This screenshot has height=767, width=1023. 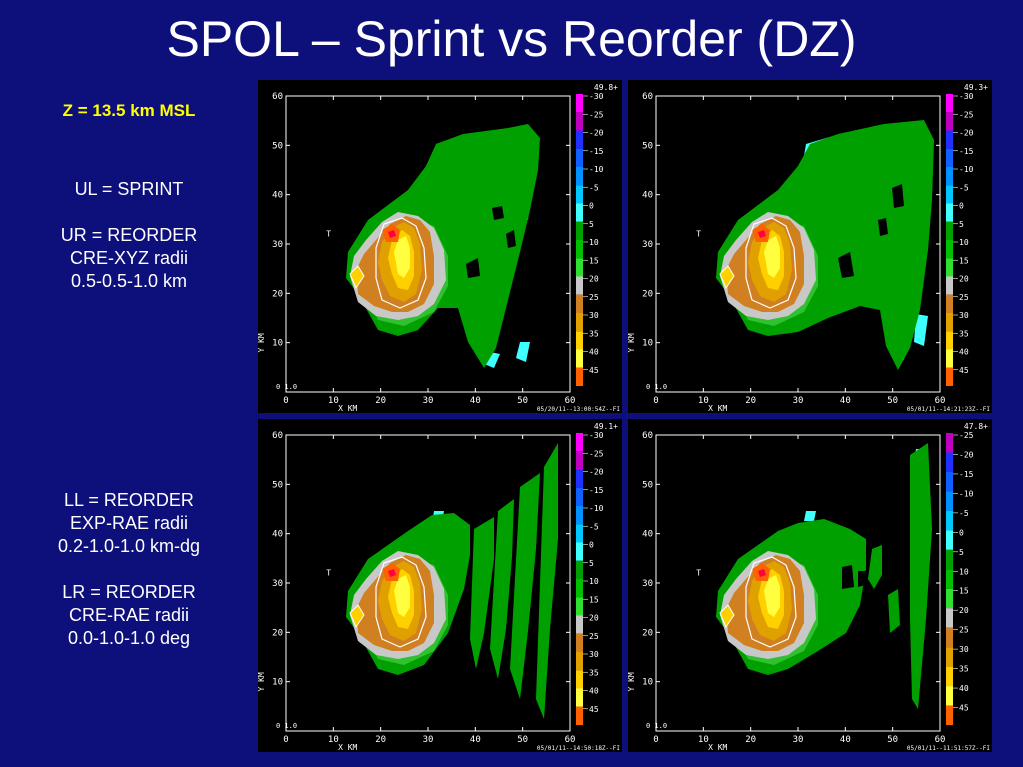 I want to click on lower-note-line: 0.0-1.0-1.0 deg, so click(x=129, y=638).